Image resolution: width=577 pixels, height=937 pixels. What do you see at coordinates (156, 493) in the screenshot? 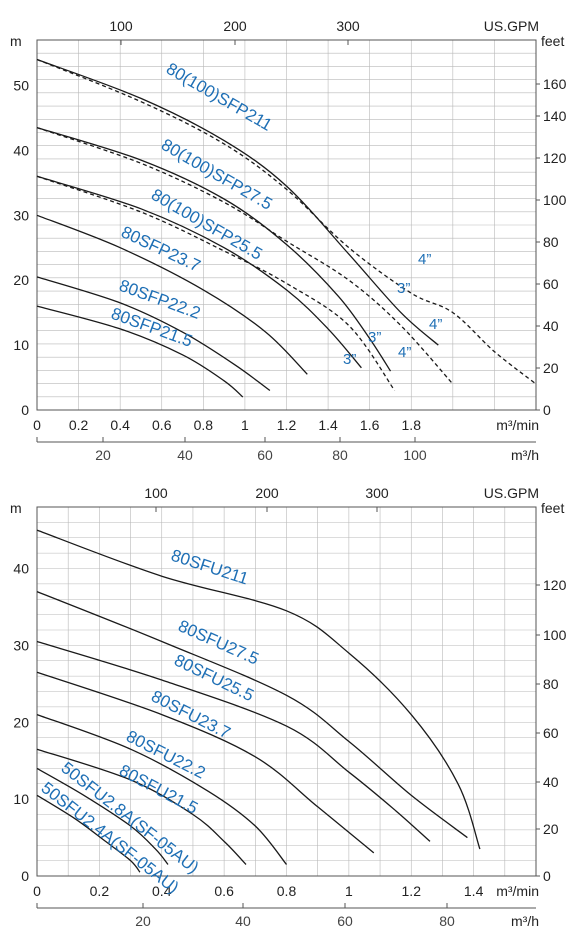
I see `c1-x3-tick-label: 100` at bounding box center [156, 493].